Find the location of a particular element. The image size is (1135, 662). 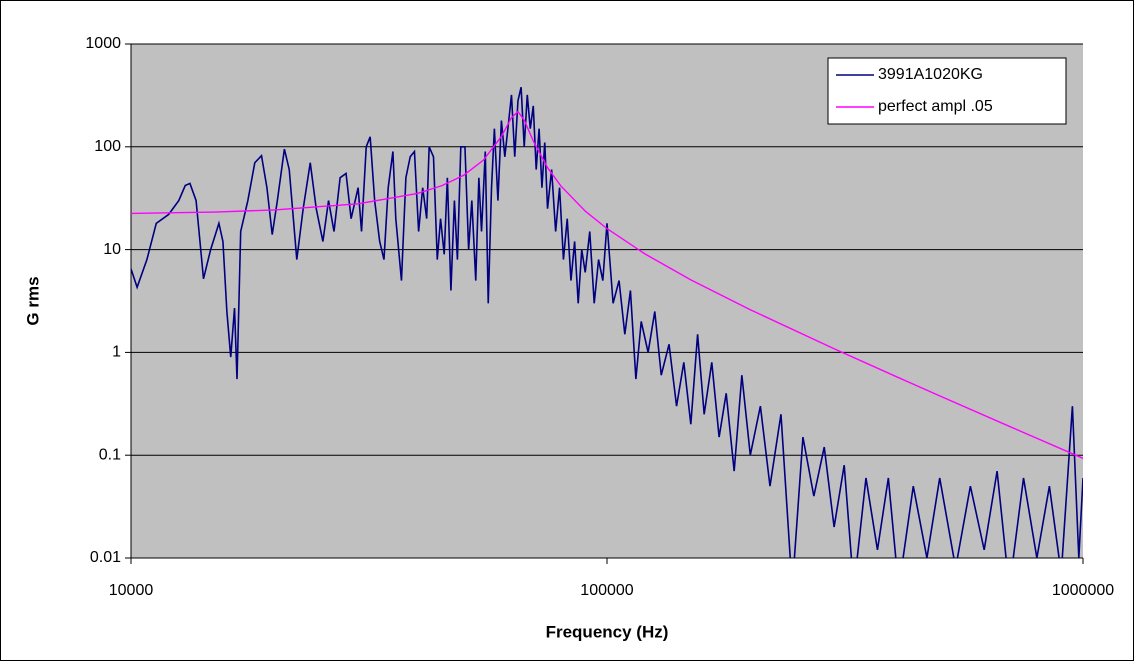

legend-label: 3991A1020KG is located at coordinates (930, 74).